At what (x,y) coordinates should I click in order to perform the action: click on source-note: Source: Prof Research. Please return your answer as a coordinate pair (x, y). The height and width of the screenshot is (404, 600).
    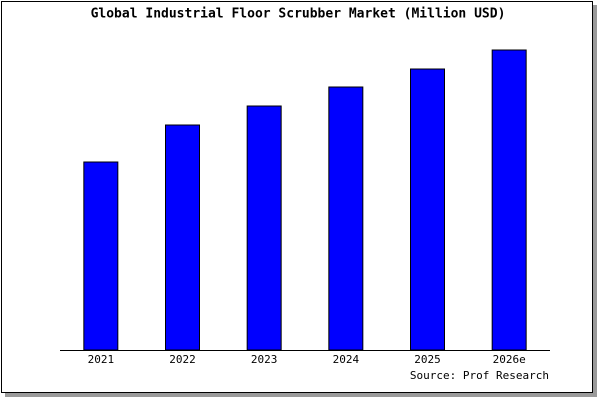
    Looking at the image, I should click on (479, 375).